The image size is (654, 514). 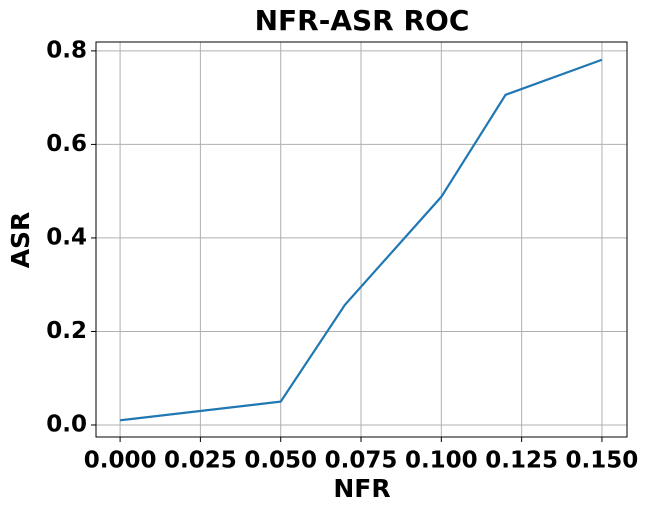 What do you see at coordinates (66, 331) in the screenshot?
I see `y-tick-label: 0.2` at bounding box center [66, 331].